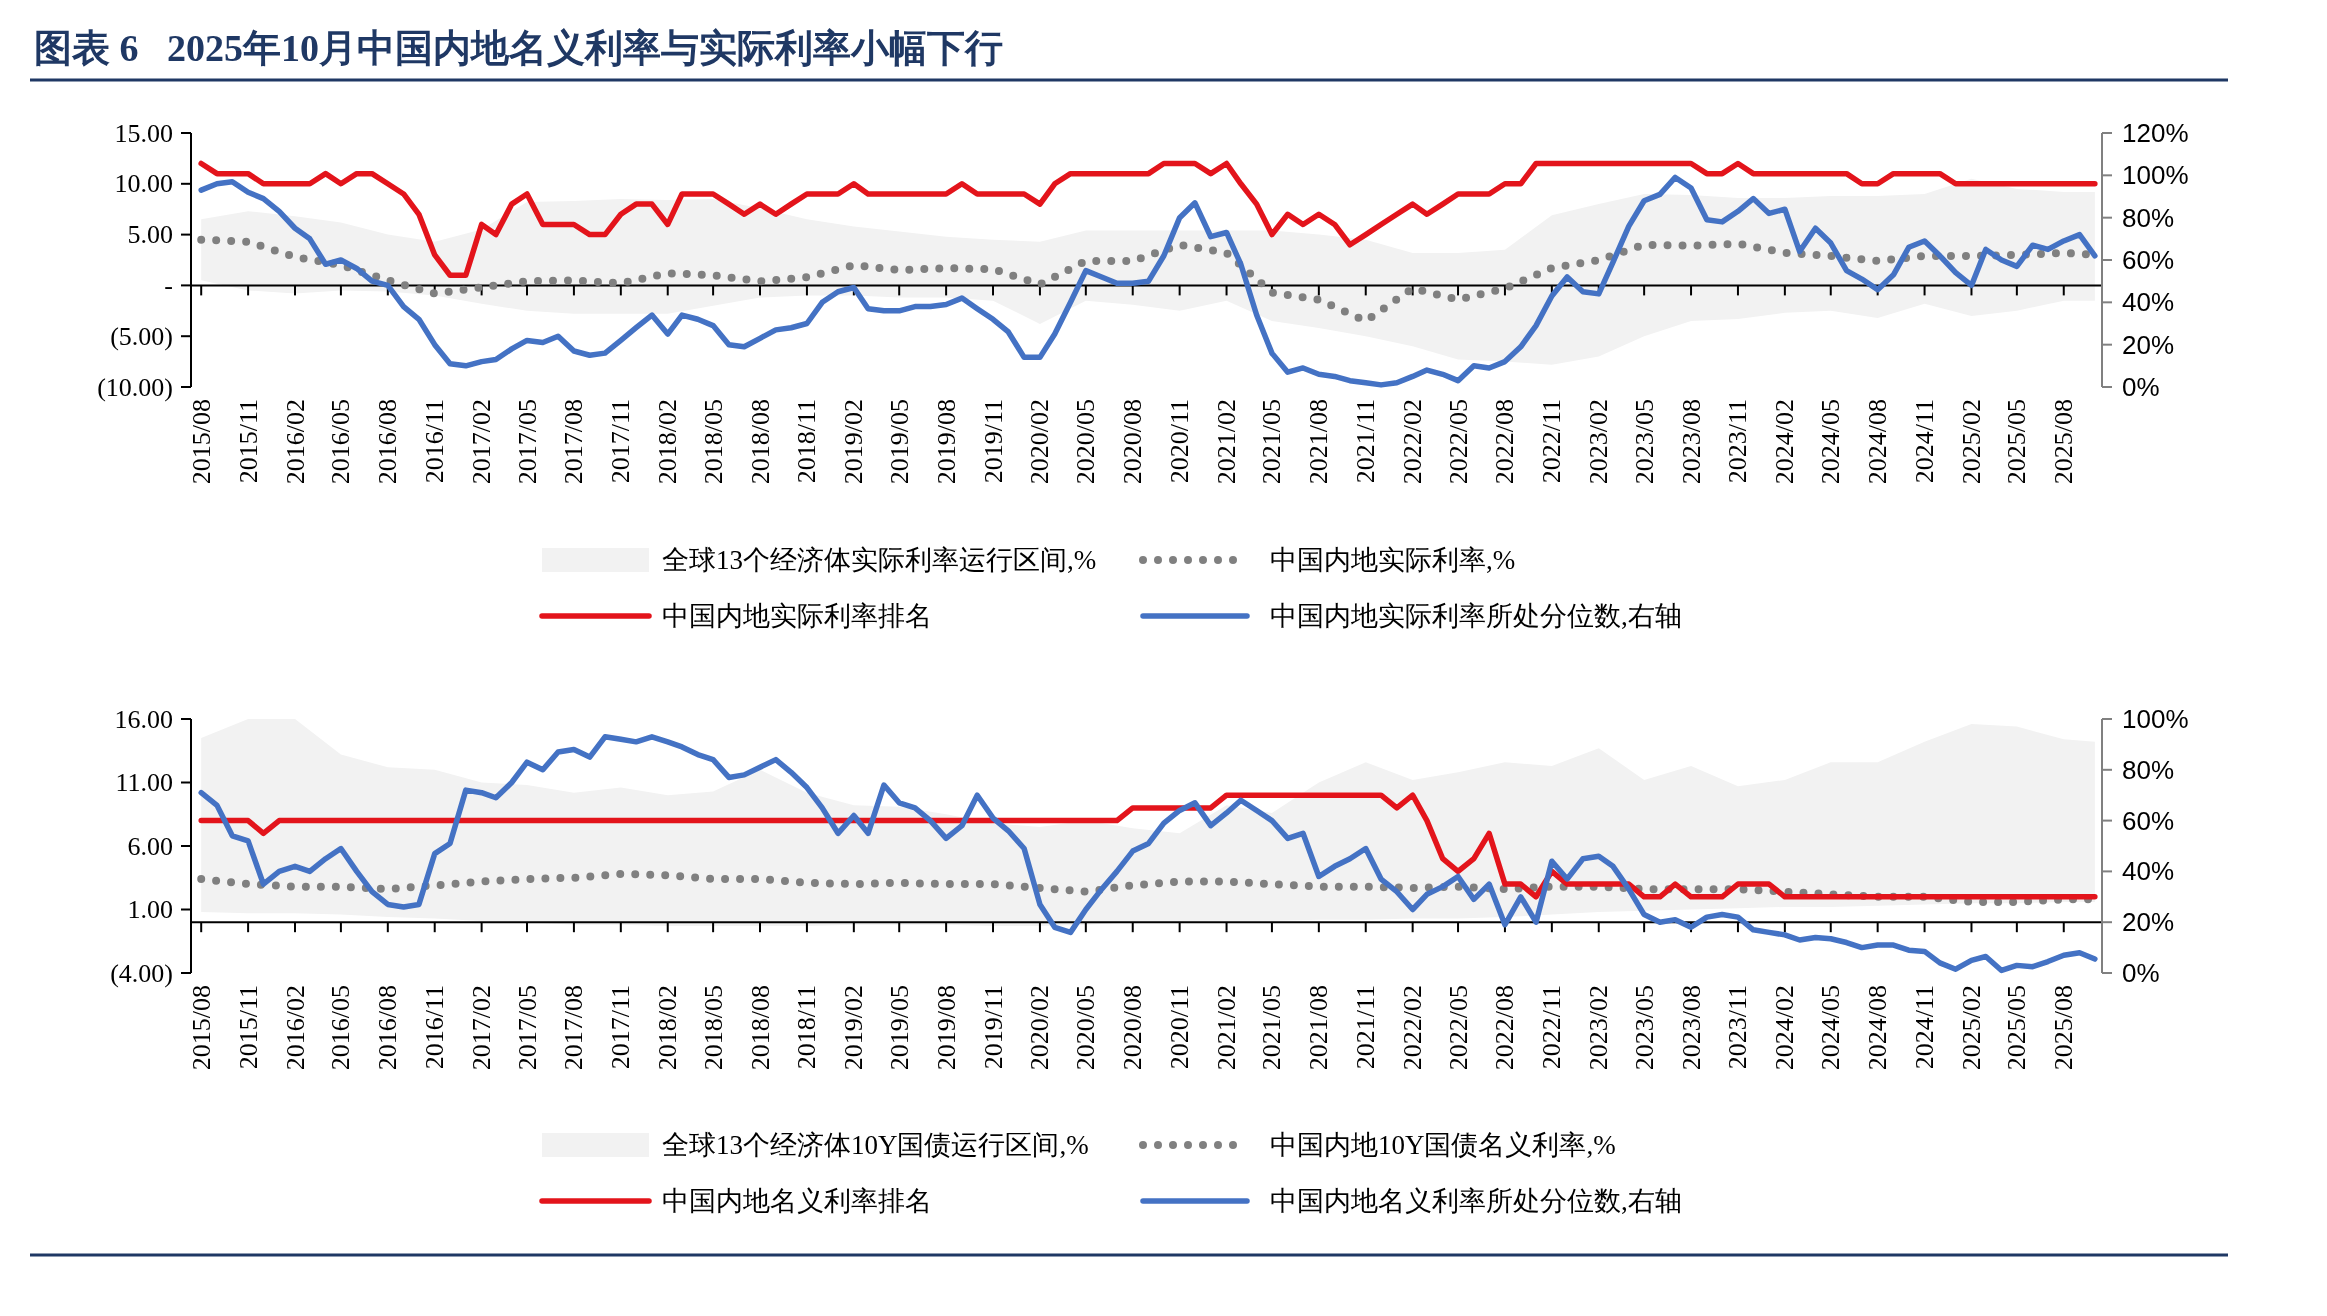 This screenshot has width=2327, height=1316. What do you see at coordinates (141, 336) in the screenshot?
I see `y-tick-label: (5.00)` at bounding box center [141, 336].